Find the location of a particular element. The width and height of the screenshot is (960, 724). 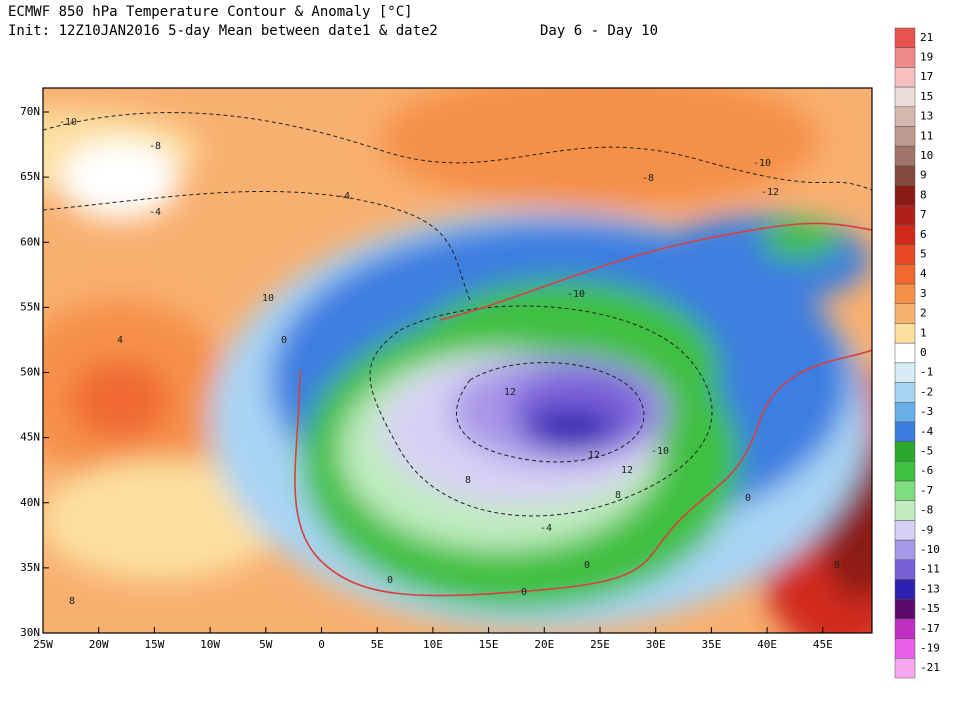

colorbar-label: -3 is located at coordinates (926, 411).